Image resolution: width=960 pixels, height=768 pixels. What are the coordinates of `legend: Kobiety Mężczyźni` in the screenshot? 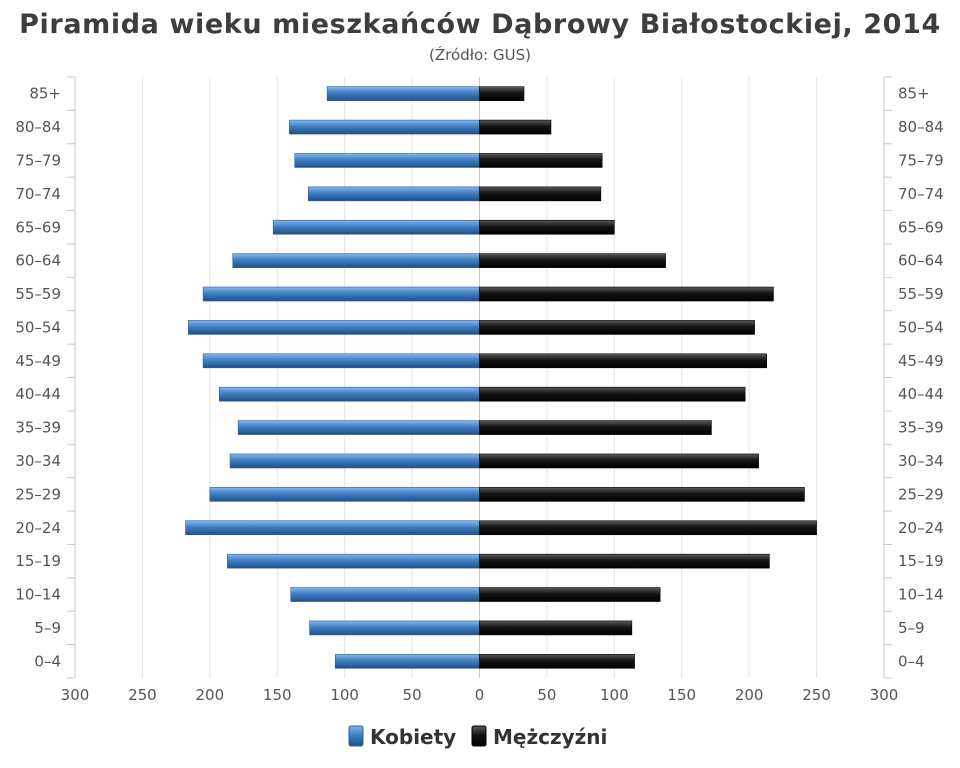 It's located at (477, 737).